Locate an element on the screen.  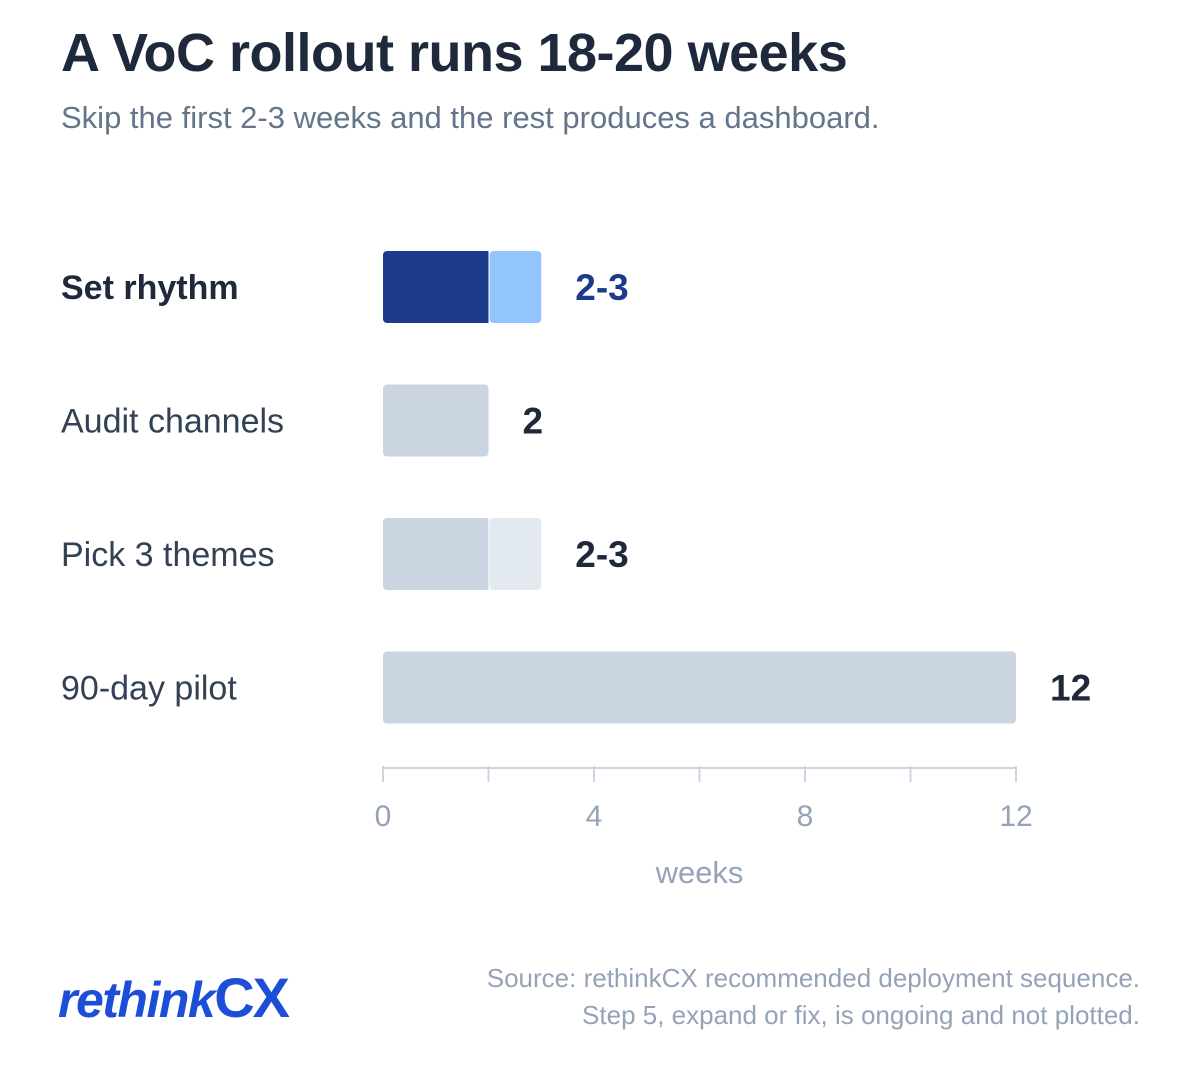
x-tick-label: 0 is located at coordinates (383, 816).